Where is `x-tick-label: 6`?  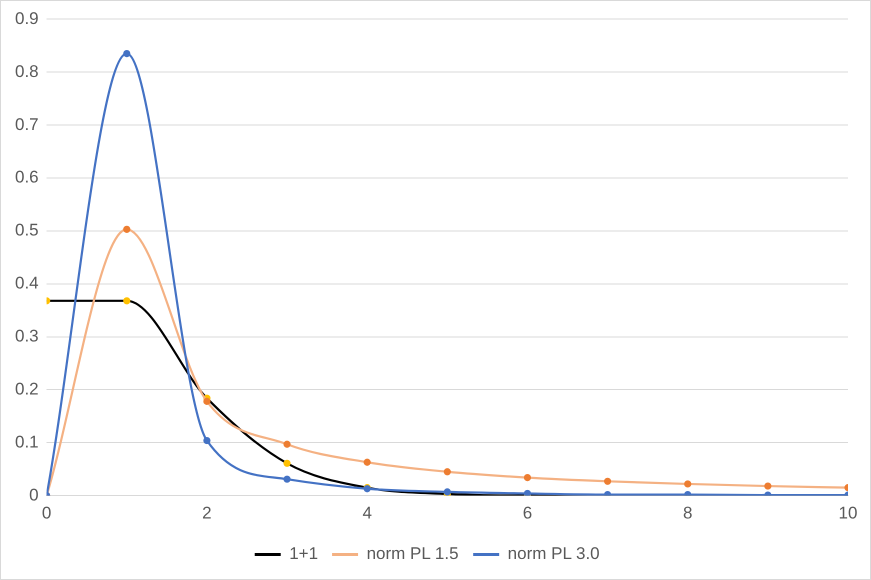
x-tick-label: 6 is located at coordinates (527, 512).